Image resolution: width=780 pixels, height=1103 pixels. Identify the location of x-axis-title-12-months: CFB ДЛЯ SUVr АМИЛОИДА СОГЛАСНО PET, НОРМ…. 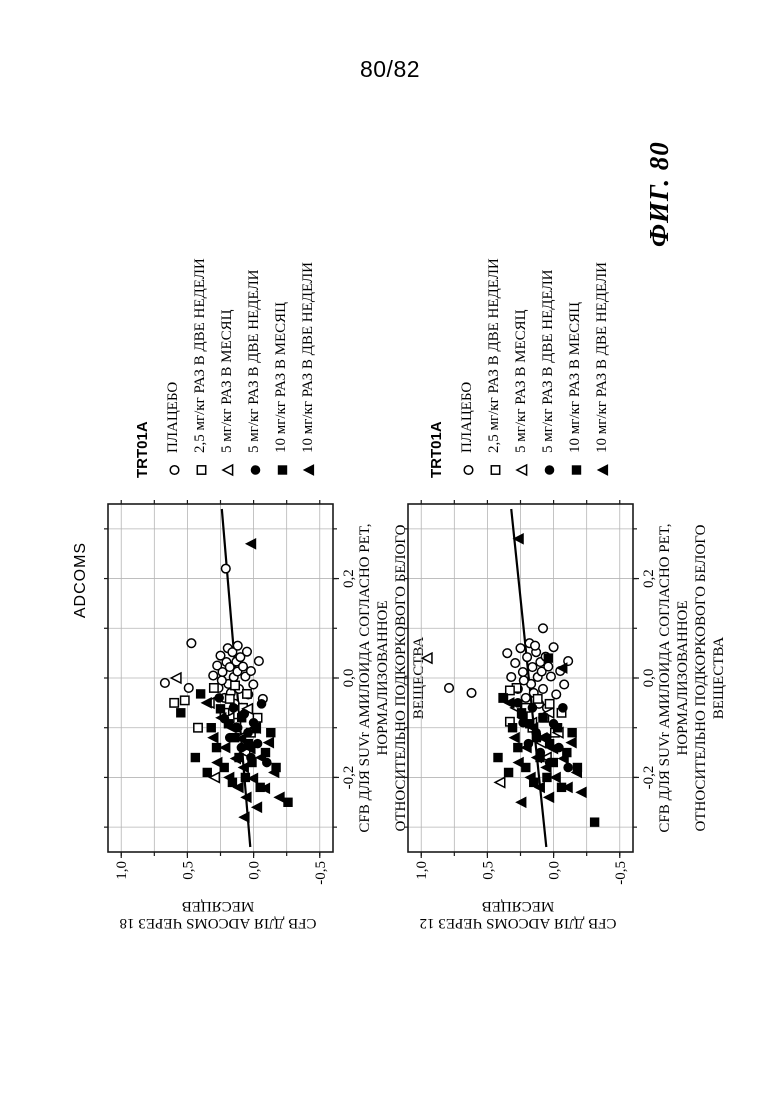
(692, 678).